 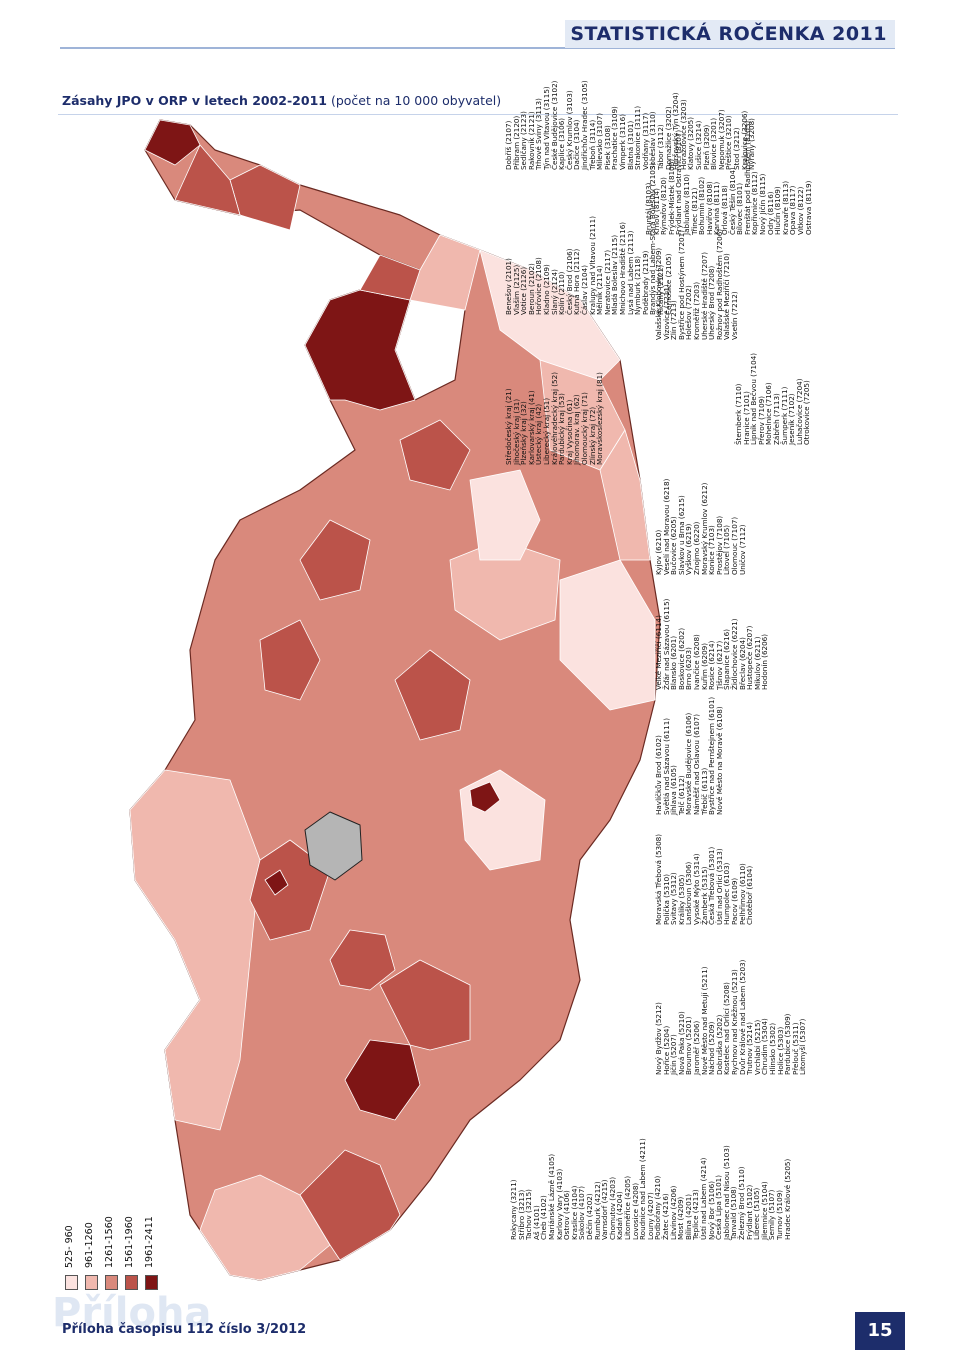 I want to click on footer-text: Příloha časopisu 112 číslo 3/2012, so click(x=184, y=1329).